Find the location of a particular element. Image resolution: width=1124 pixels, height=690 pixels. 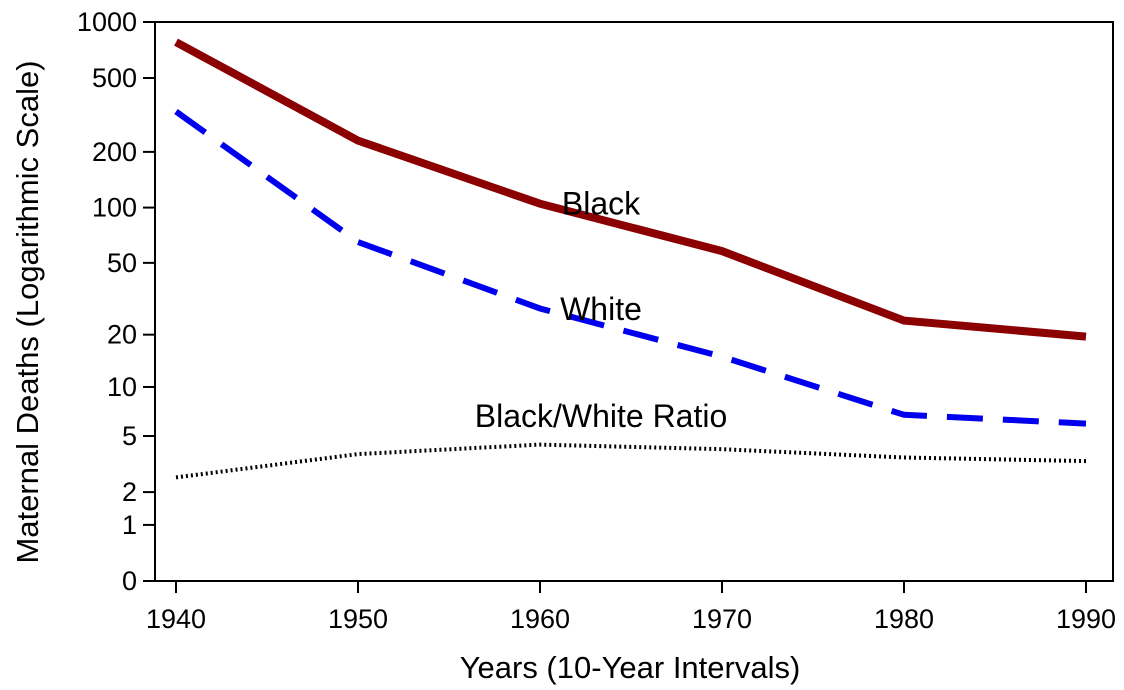

x-tick-label: 1970 is located at coordinates (722, 619).